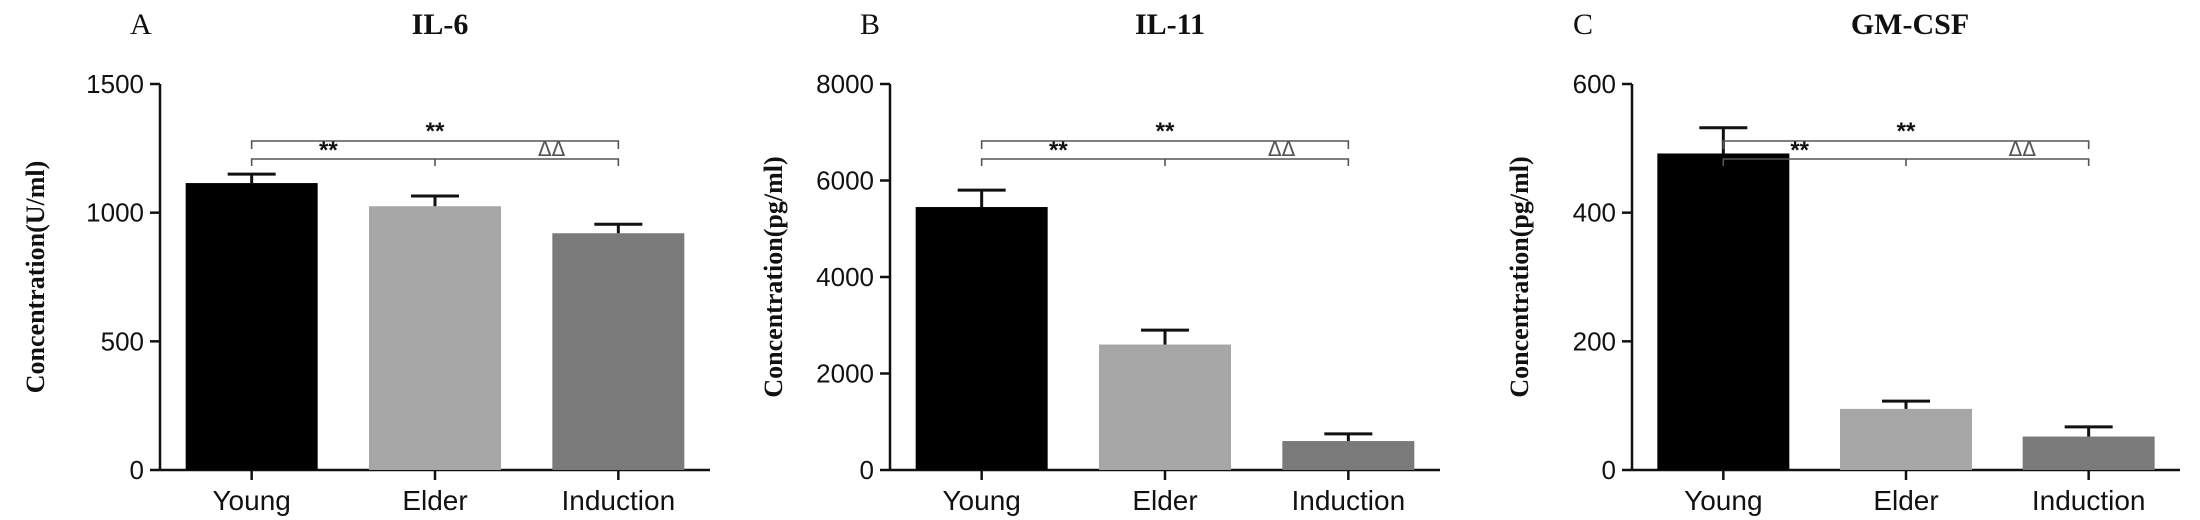  I want to click on y-tick-label: 6000, so click(845, 181).